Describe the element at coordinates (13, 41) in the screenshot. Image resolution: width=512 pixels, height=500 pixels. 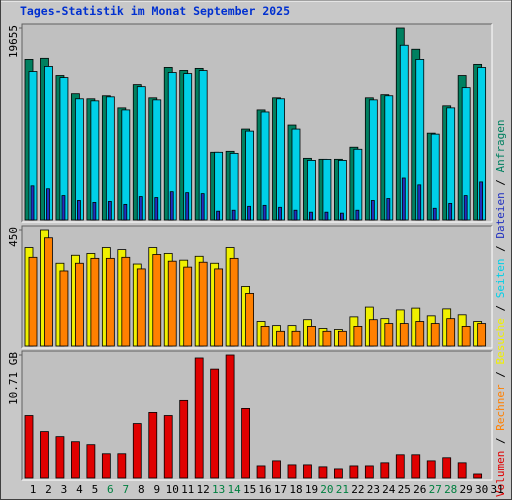
I see `y-tick-label: 19655` at that location.